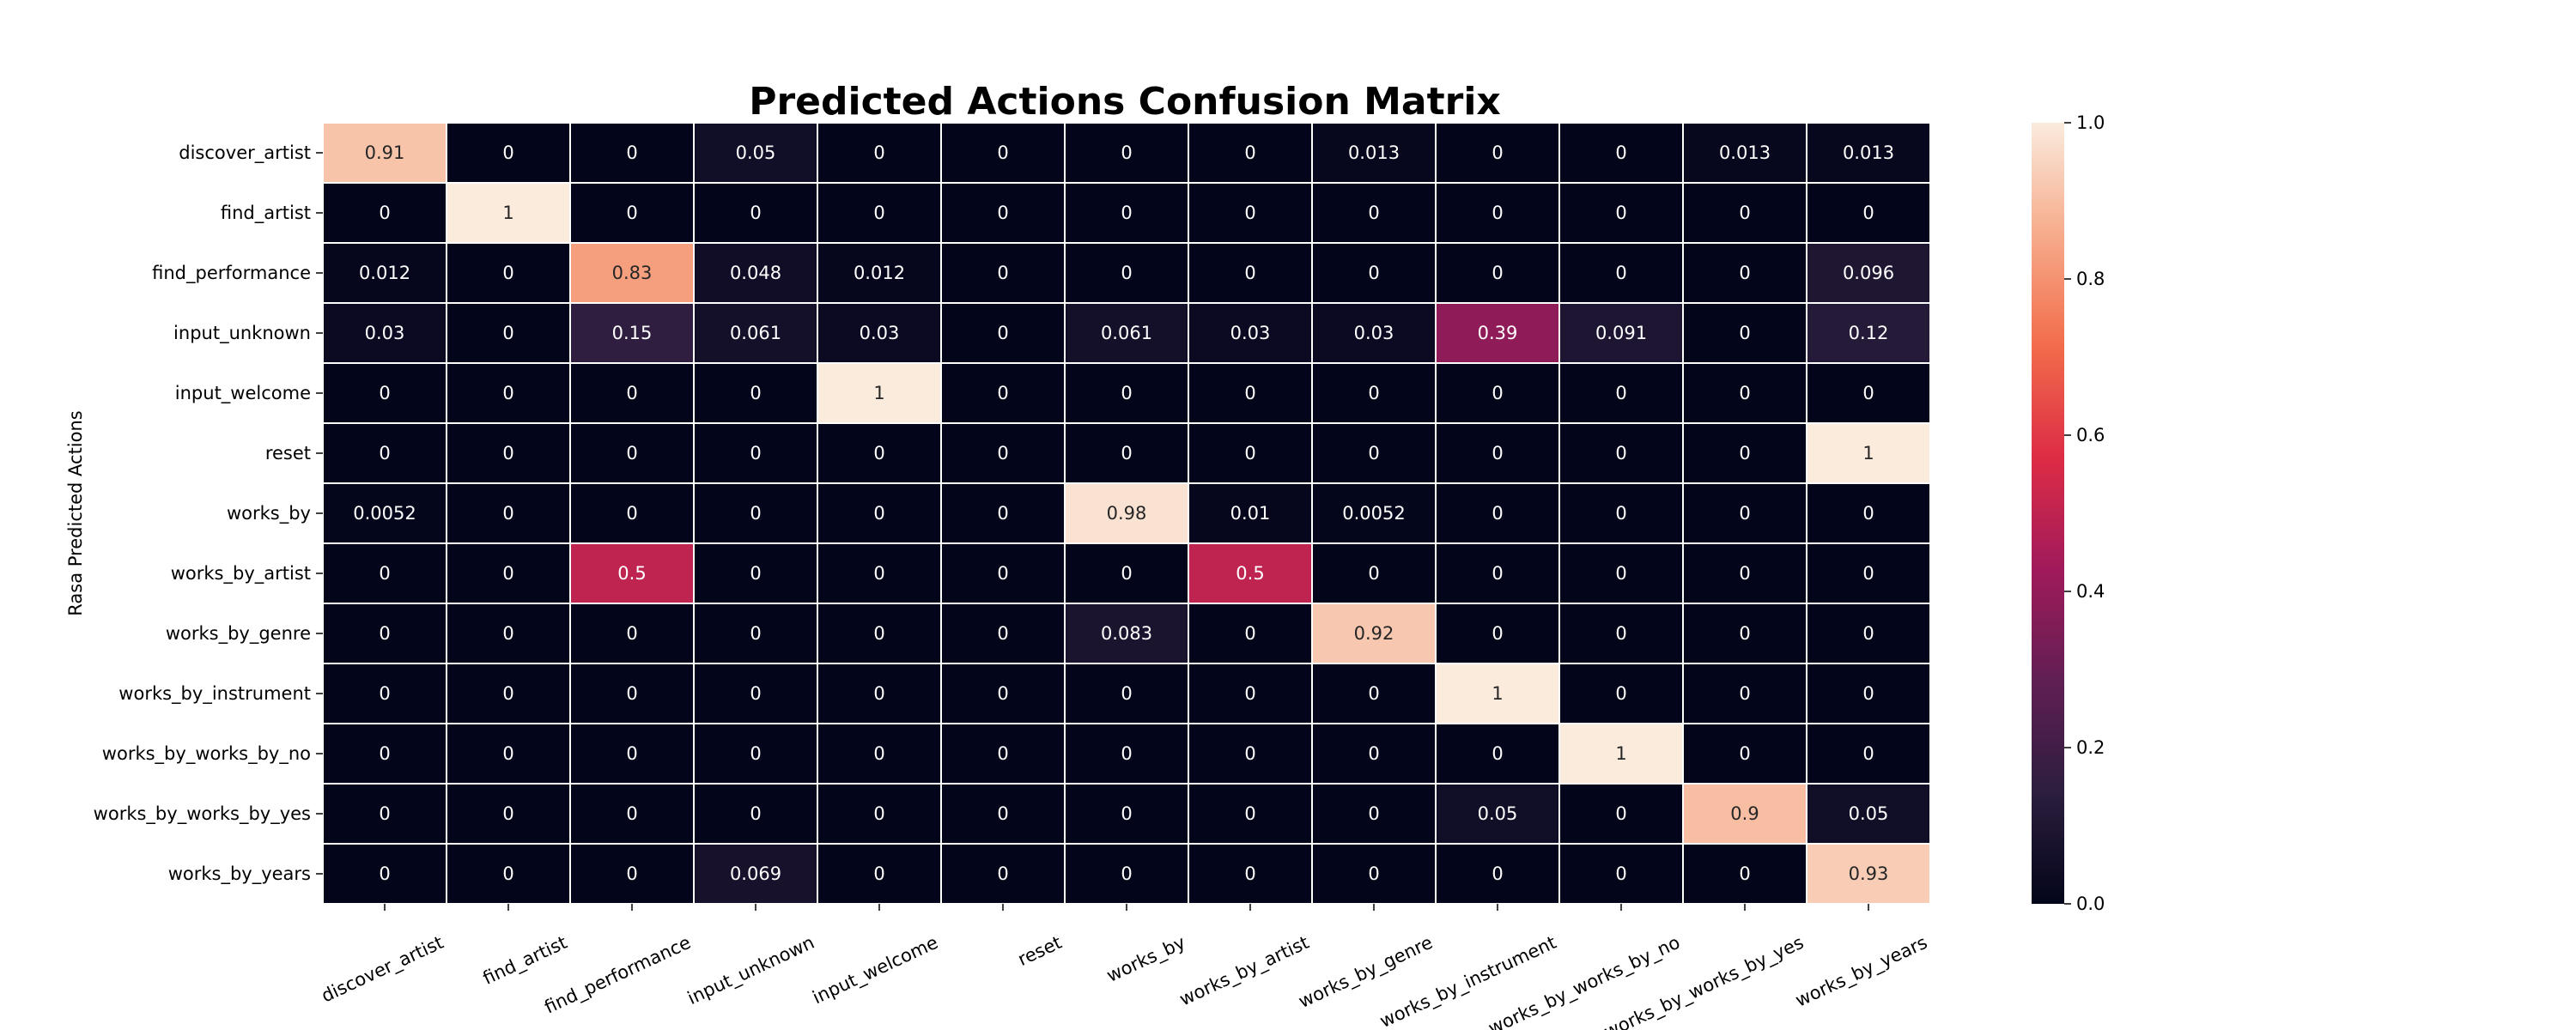 This screenshot has width=2576, height=1030. Describe the element at coordinates (1126, 633) in the screenshot. I see `cell-value-label: 0.083` at that location.